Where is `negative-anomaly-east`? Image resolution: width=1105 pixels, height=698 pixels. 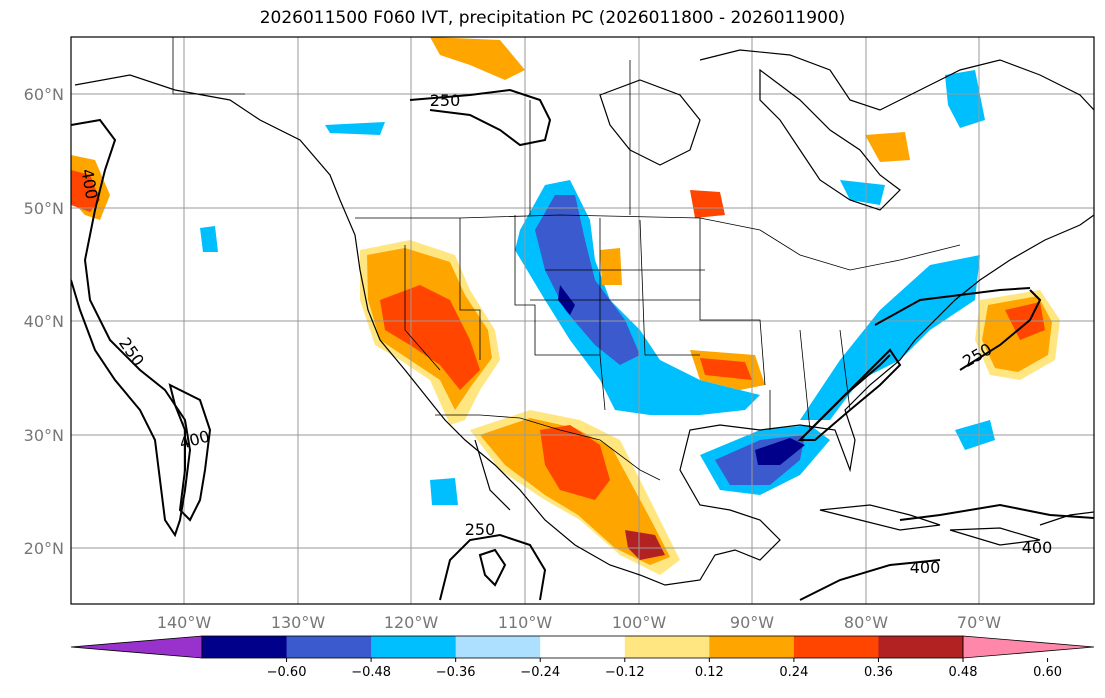
negative-anomaly-east is located at coordinates (890, 337).